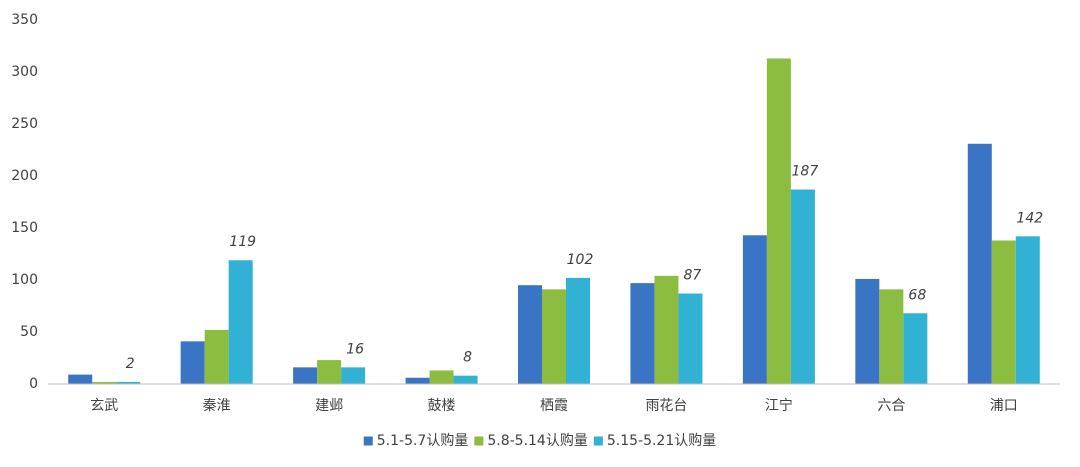  What do you see at coordinates (329, 406) in the screenshot?
I see `x-tick-label: 建邺` at bounding box center [329, 406].